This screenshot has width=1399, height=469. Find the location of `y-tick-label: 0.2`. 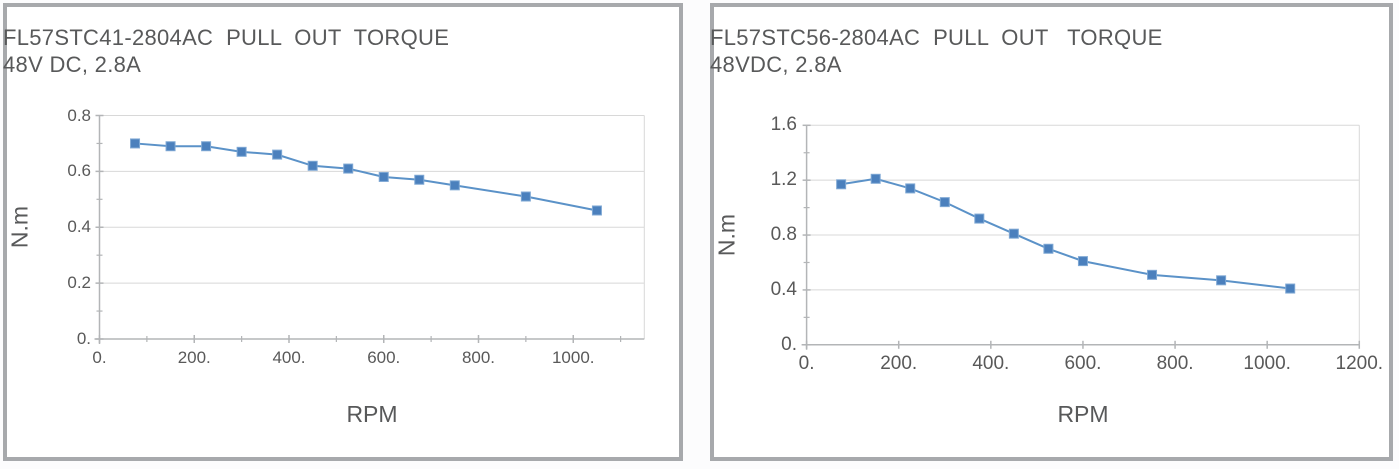

y-tick-label: 0.2 is located at coordinates (79, 283).